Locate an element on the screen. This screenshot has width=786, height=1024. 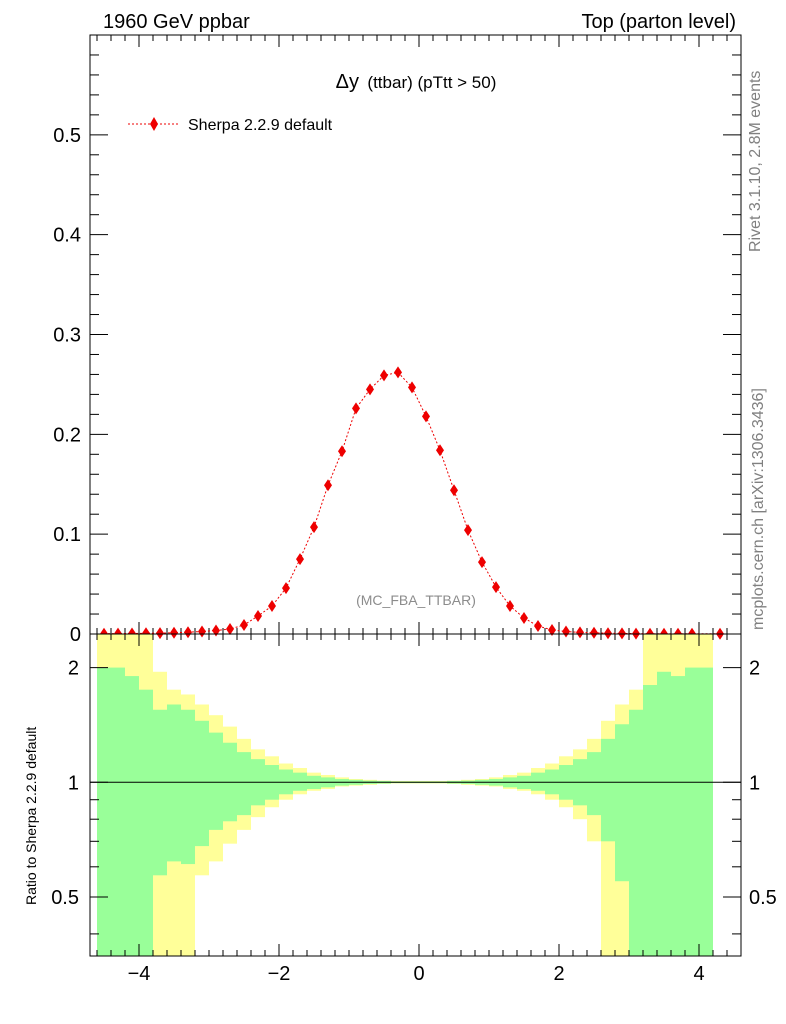
legend-marker is located at coordinates (154, 124).